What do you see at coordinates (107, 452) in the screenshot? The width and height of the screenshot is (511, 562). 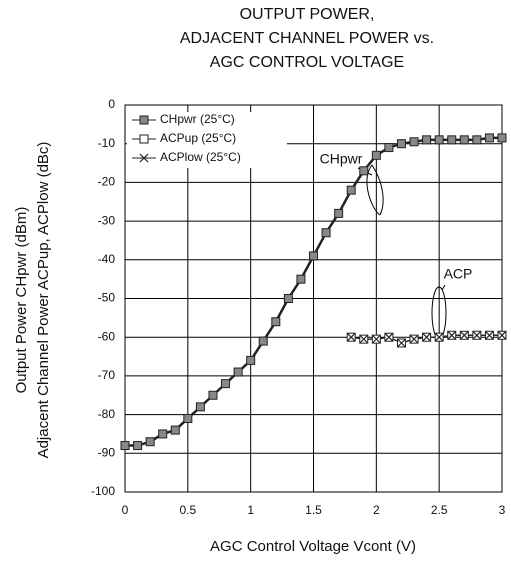 I see `y-tick-label: -90` at bounding box center [107, 452].